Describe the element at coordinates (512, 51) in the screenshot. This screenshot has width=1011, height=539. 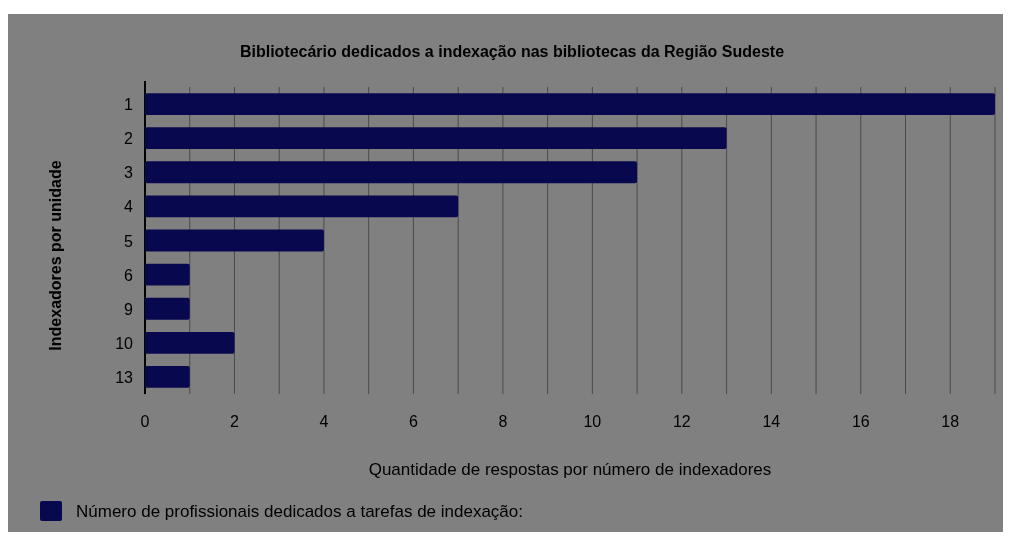
I see `chart-title: Bibliotecário dedicados a indexação nas bibliotecas da Região Sudeste` at that location.